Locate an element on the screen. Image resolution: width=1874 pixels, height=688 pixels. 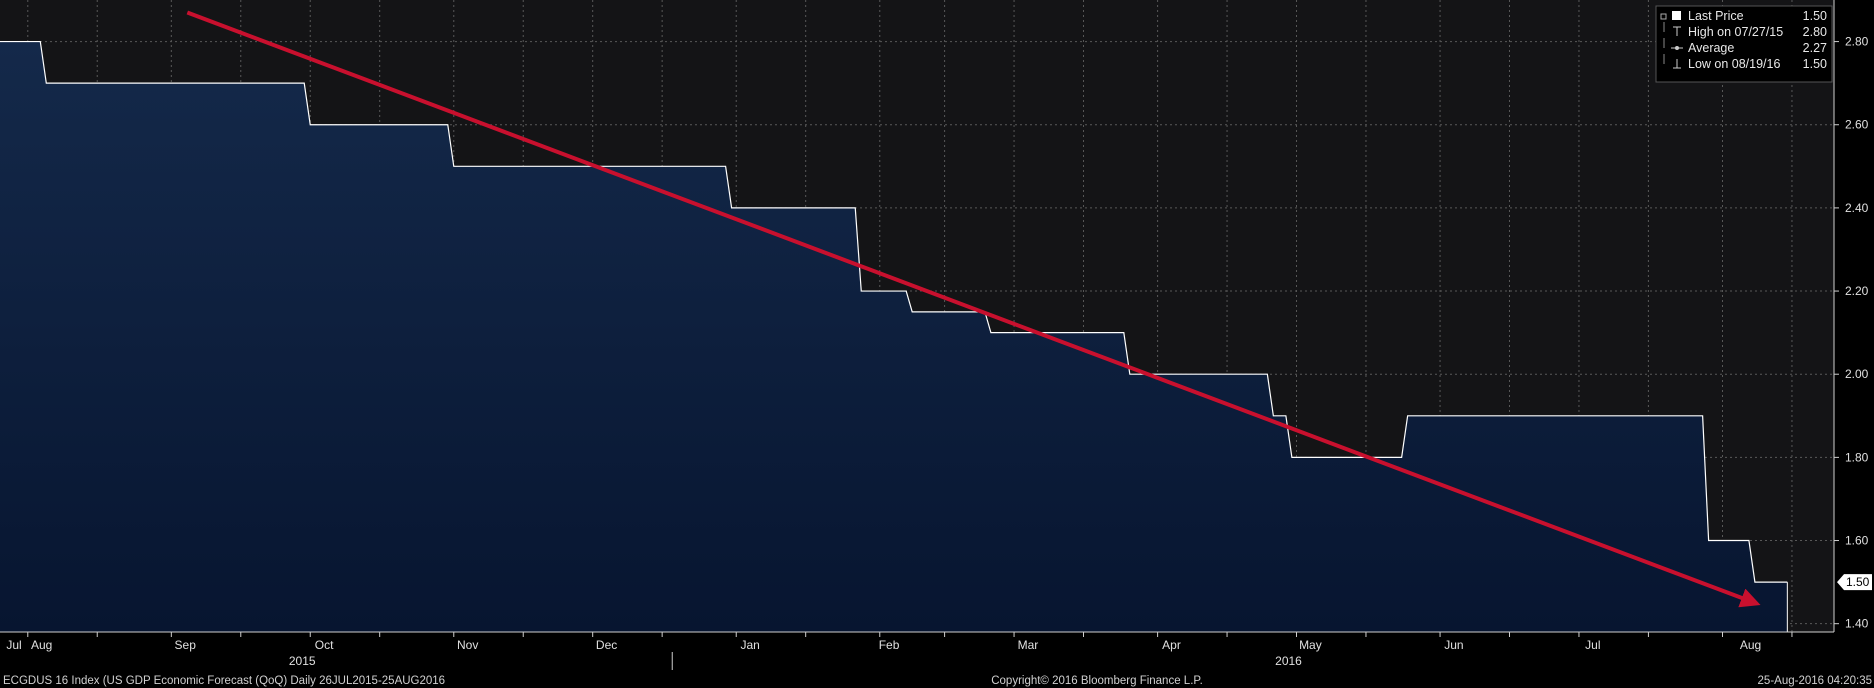
x-axis-panel is located at coordinates (917, 652).